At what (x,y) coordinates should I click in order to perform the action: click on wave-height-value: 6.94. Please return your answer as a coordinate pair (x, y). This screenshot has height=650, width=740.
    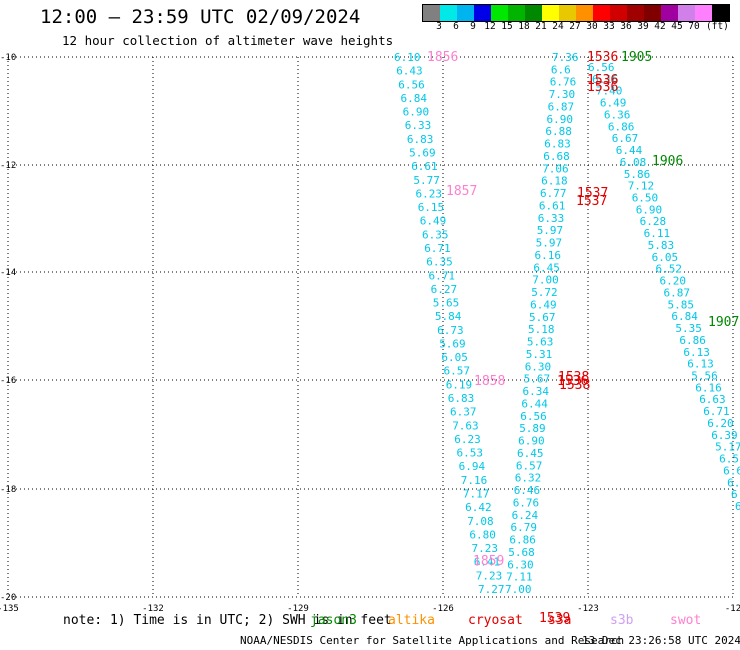
    Looking at the image, I should click on (472, 466).